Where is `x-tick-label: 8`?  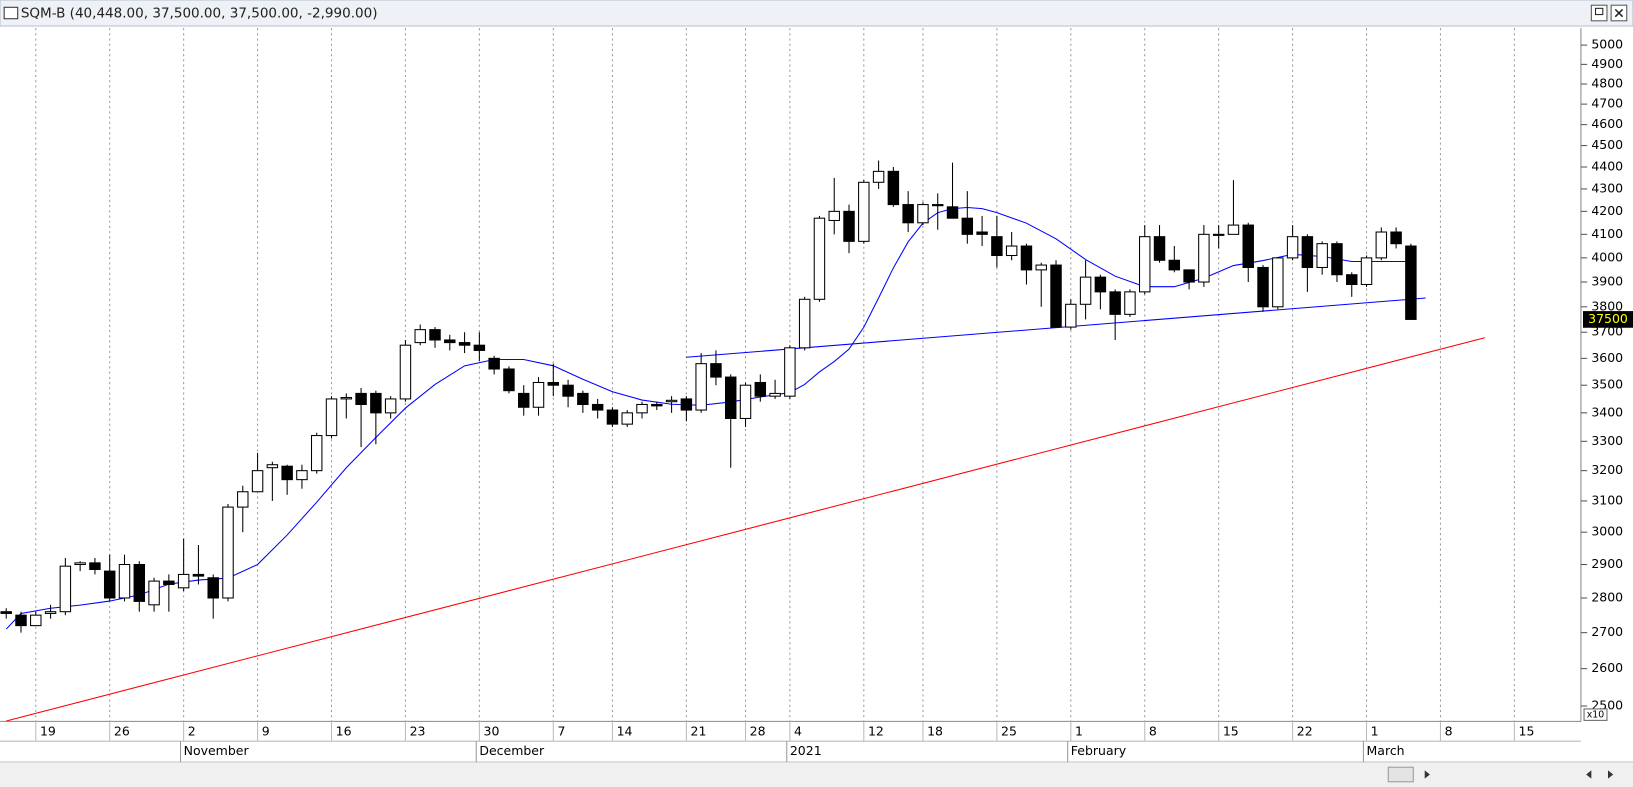
x-tick-label: 8 is located at coordinates (1449, 730).